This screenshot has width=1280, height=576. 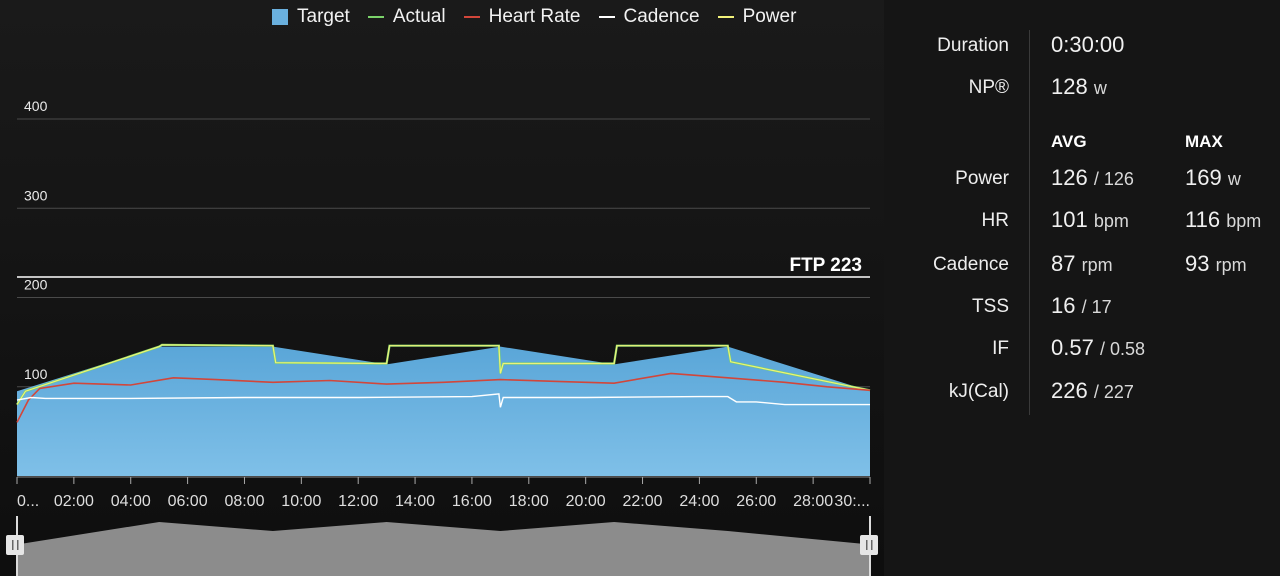 What do you see at coordinates (1244, 221) in the screenshot?
I see `hr-max-unit: bpm` at bounding box center [1244, 221].